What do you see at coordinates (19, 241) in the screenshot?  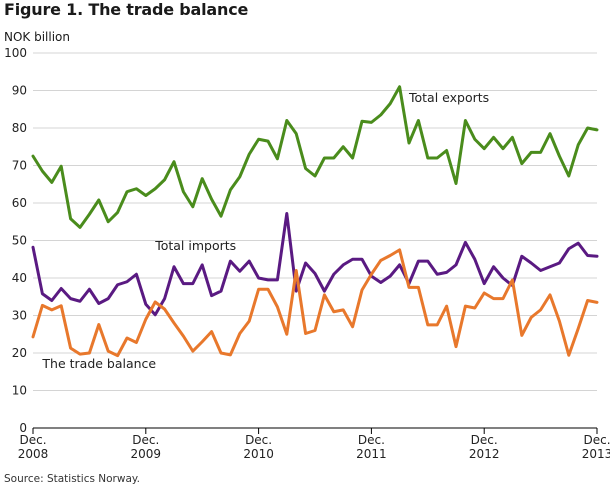 I see `y-tick-label: 50` at bounding box center [19, 241].